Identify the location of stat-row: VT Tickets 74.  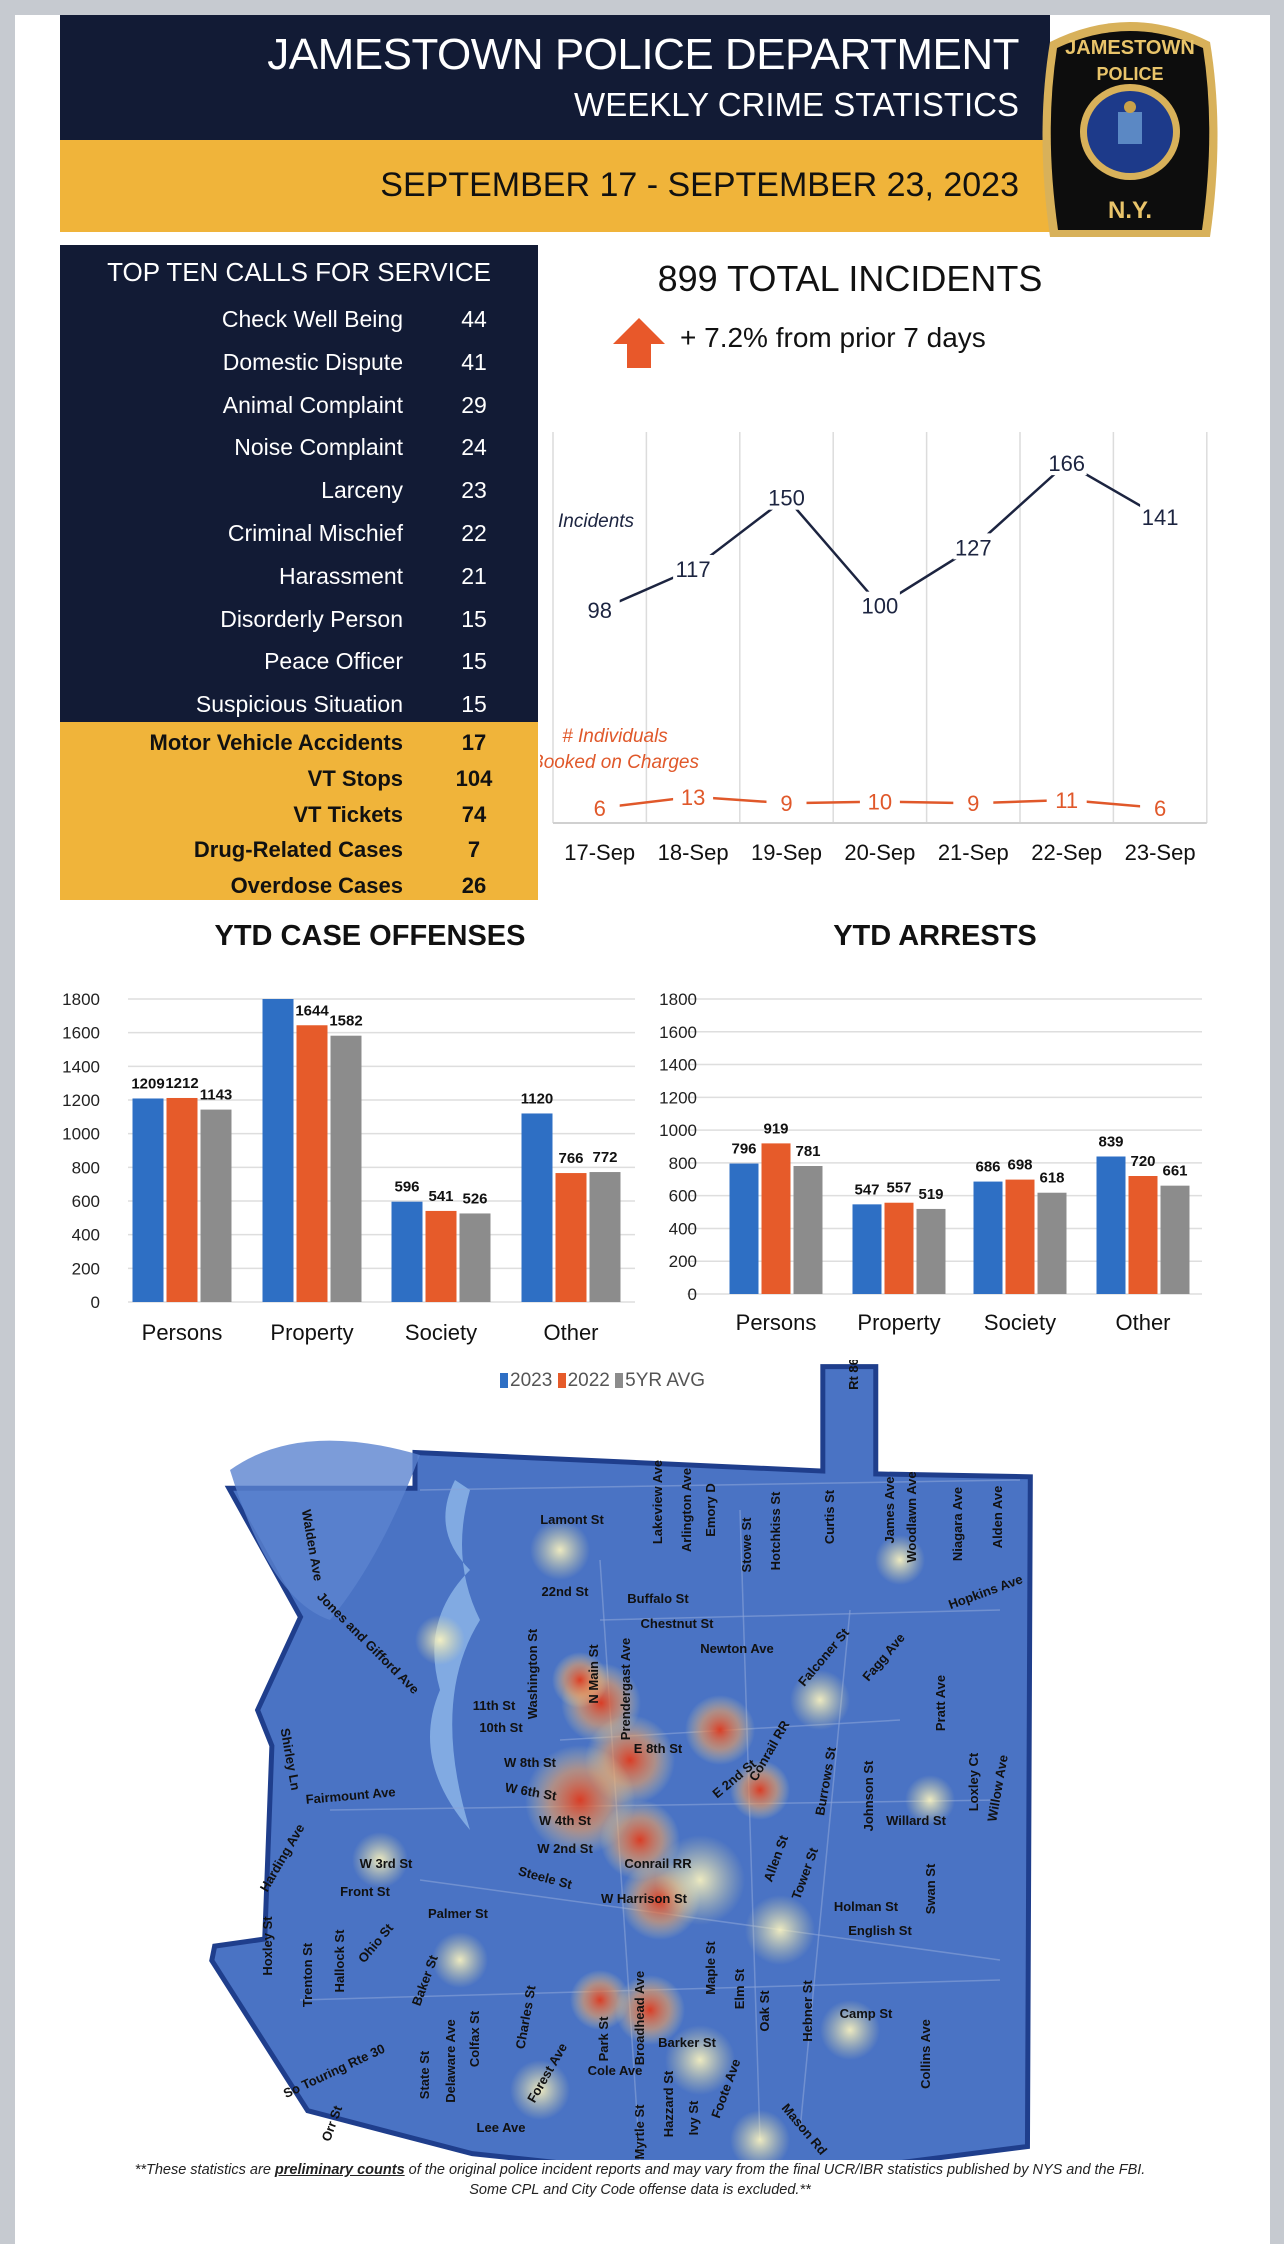
(299, 816).